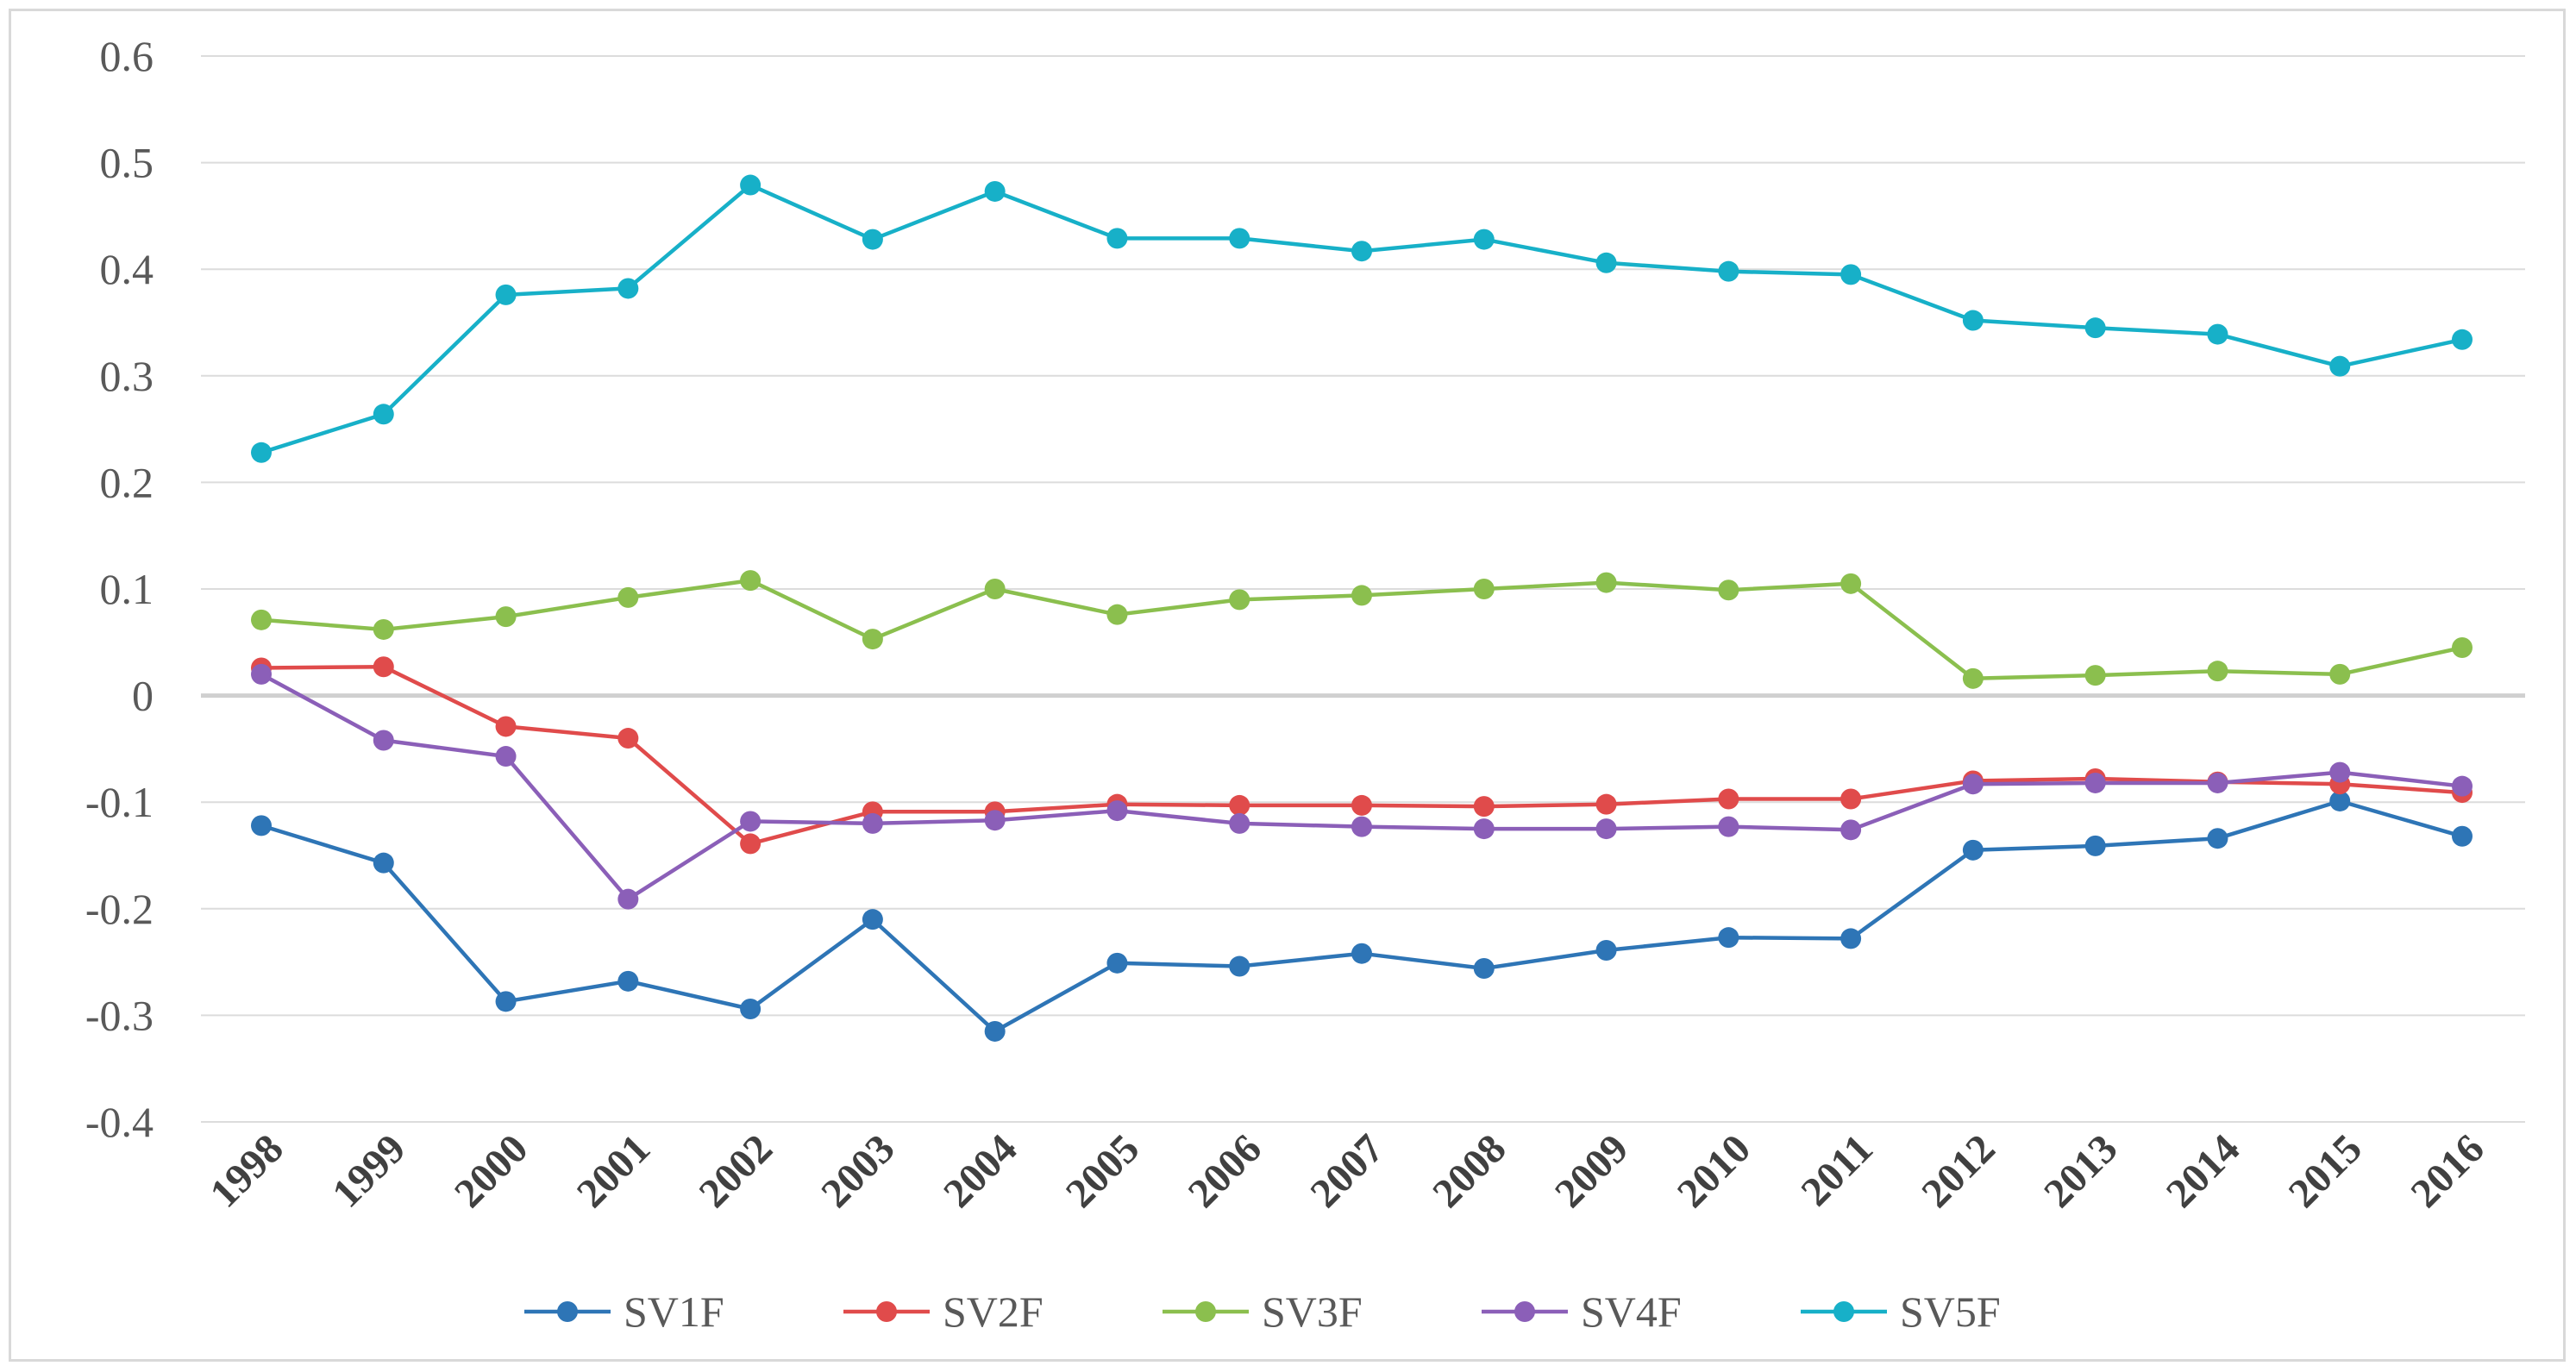 This screenshot has width=2576, height=1372. What do you see at coordinates (246, 1171) in the screenshot?
I see `x-tick-label: 1998` at bounding box center [246, 1171].